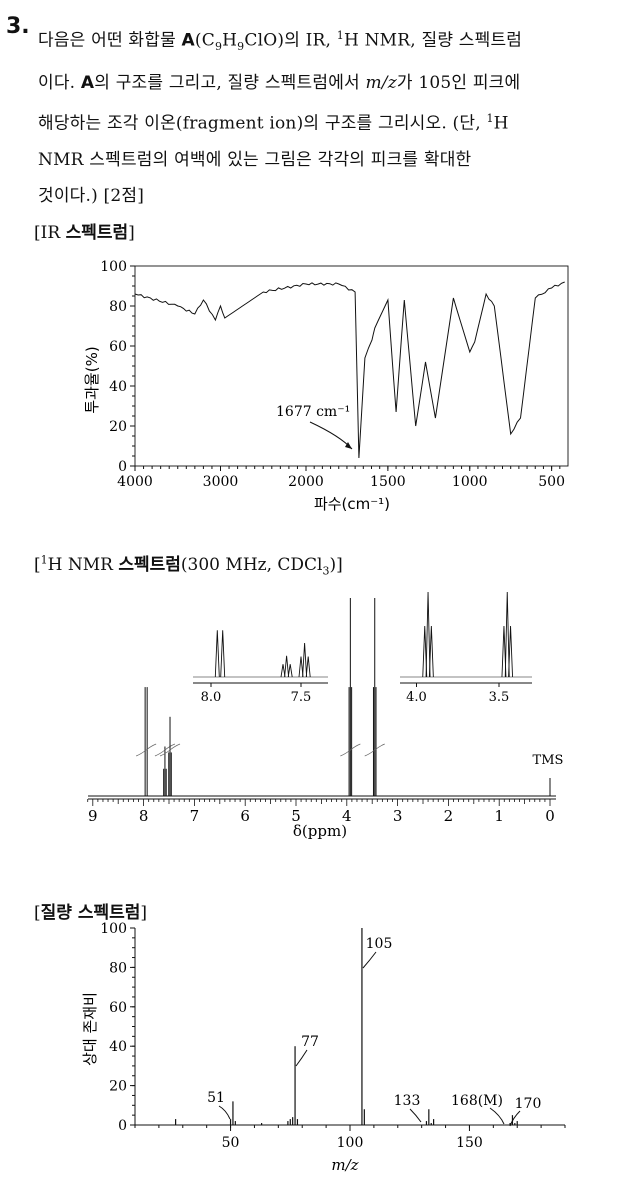 The width and height of the screenshot is (632, 1182). I want to click on ms-y-tick-label: 80, so click(118, 968).